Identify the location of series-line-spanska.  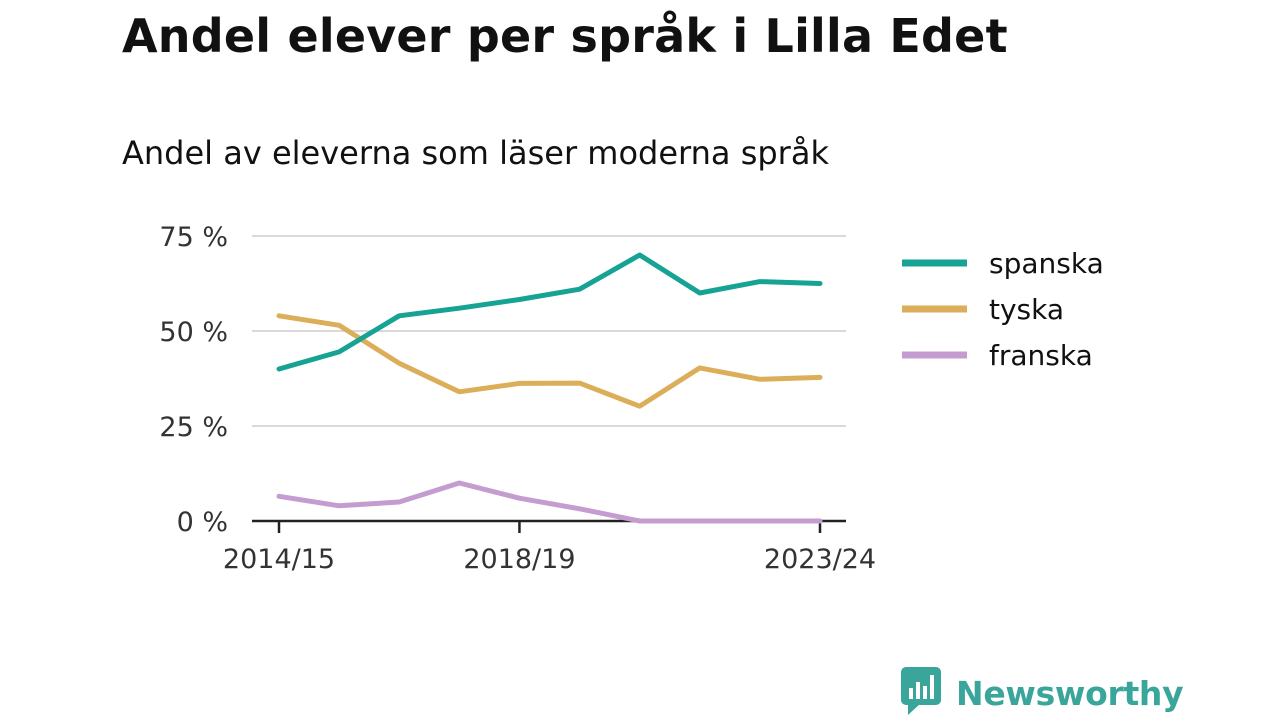
(549, 312).